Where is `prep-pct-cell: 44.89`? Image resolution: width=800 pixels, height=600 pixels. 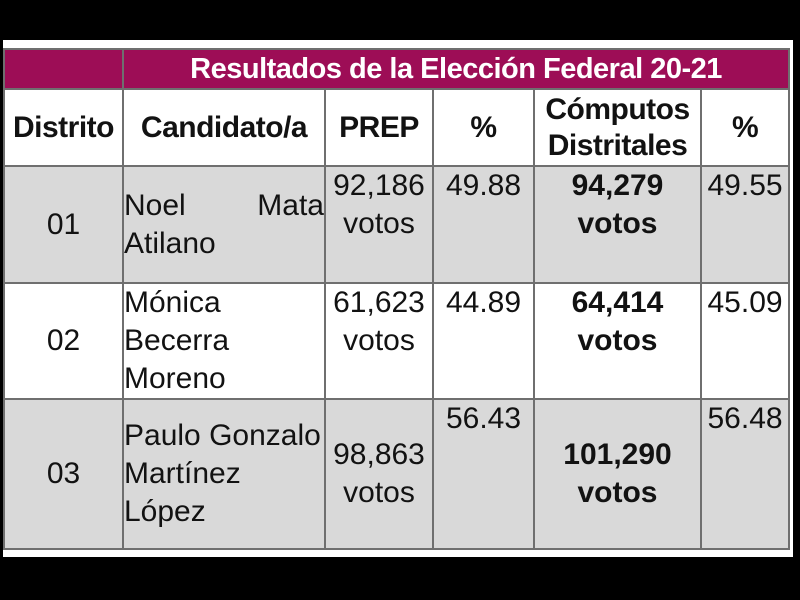 prep-pct-cell: 44.89 is located at coordinates (483, 341).